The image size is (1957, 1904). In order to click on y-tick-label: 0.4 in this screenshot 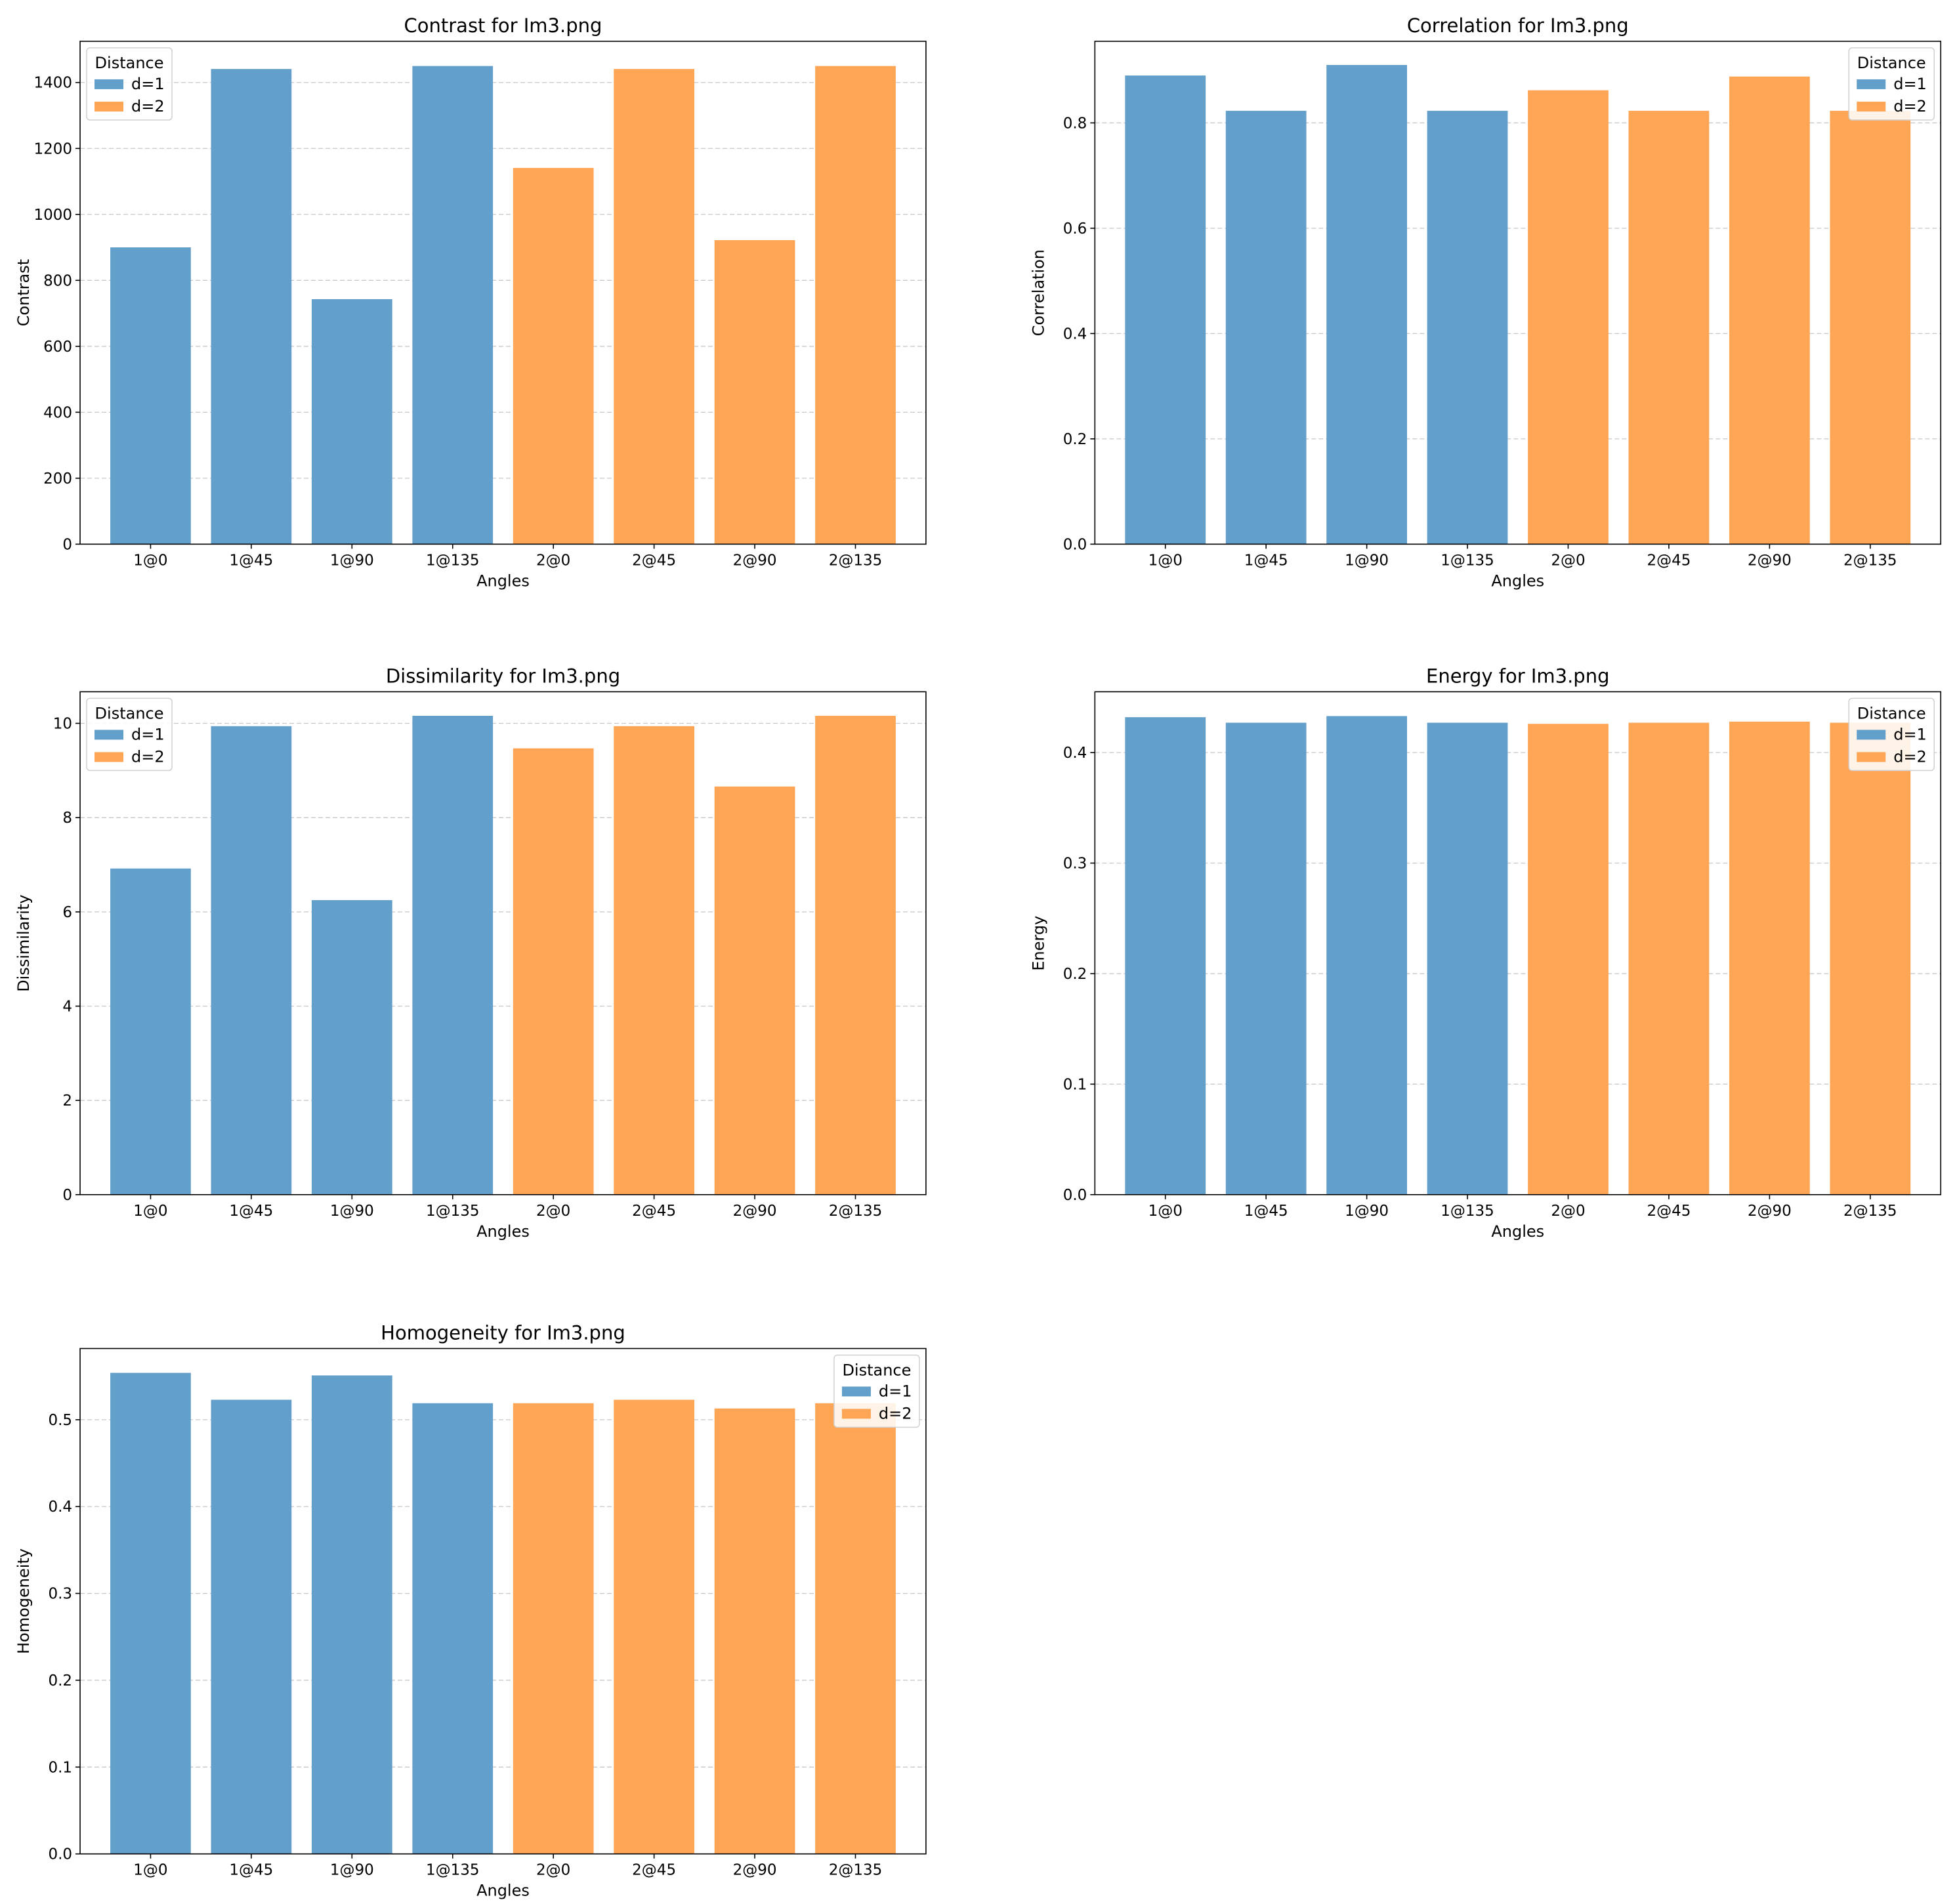, I will do `click(1075, 753)`.